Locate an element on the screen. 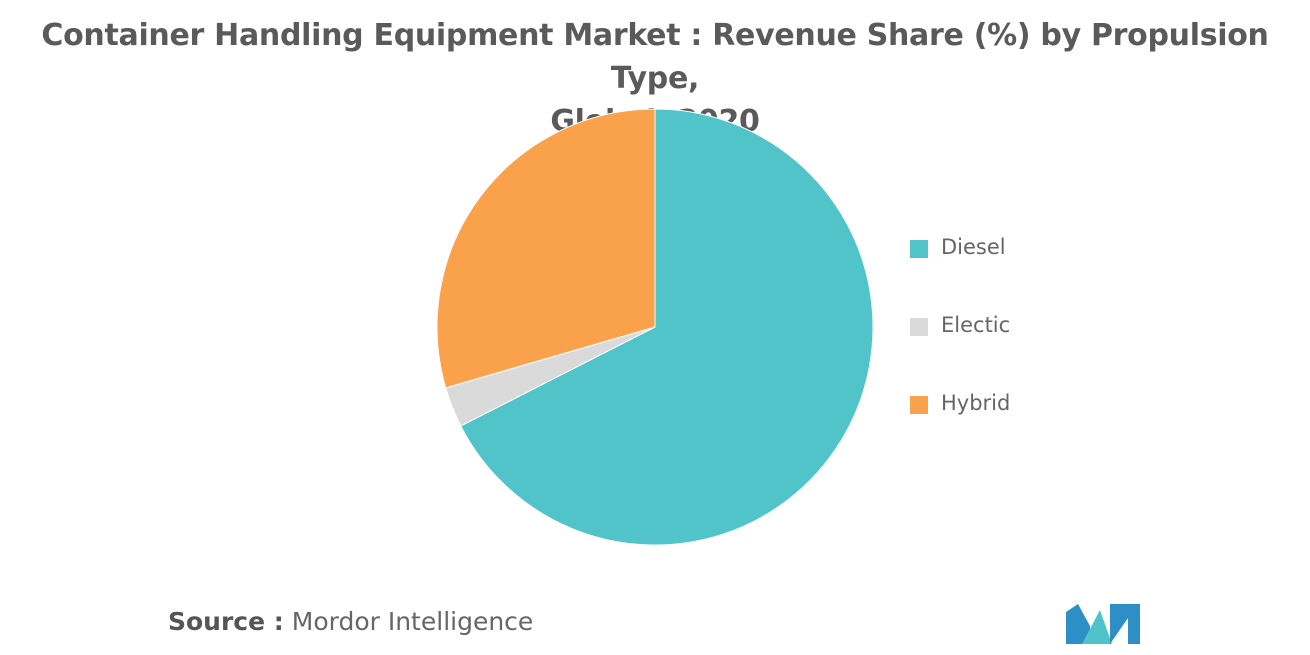  source-prefix: Source : is located at coordinates (226, 621).